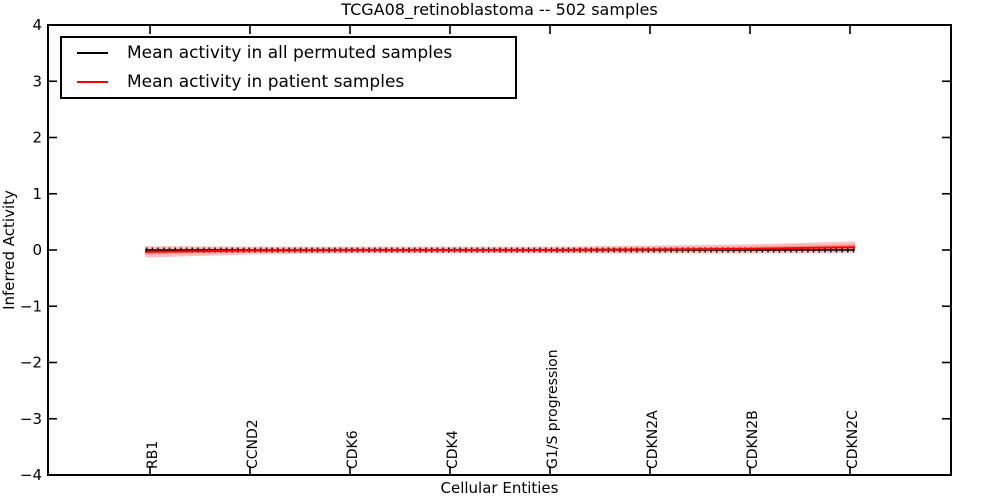 The width and height of the screenshot is (1000, 500). Describe the element at coordinates (31, 363) in the screenshot. I see `svg-text: −2` at that location.